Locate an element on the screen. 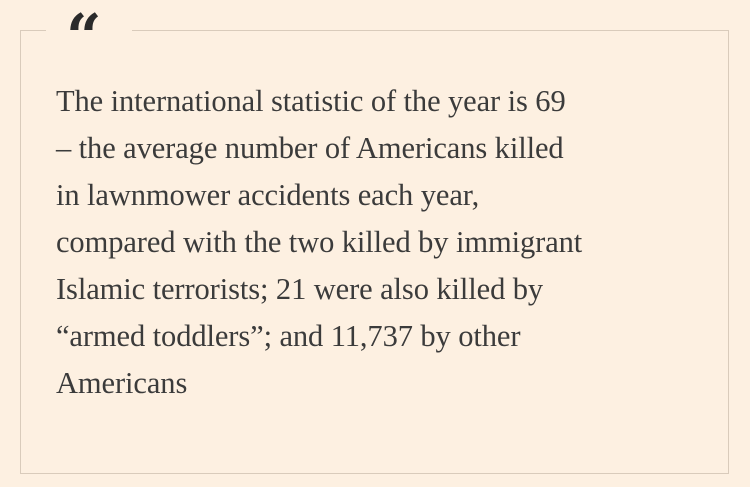  quote-line: – the average number of Americans killed is located at coordinates (310, 148).